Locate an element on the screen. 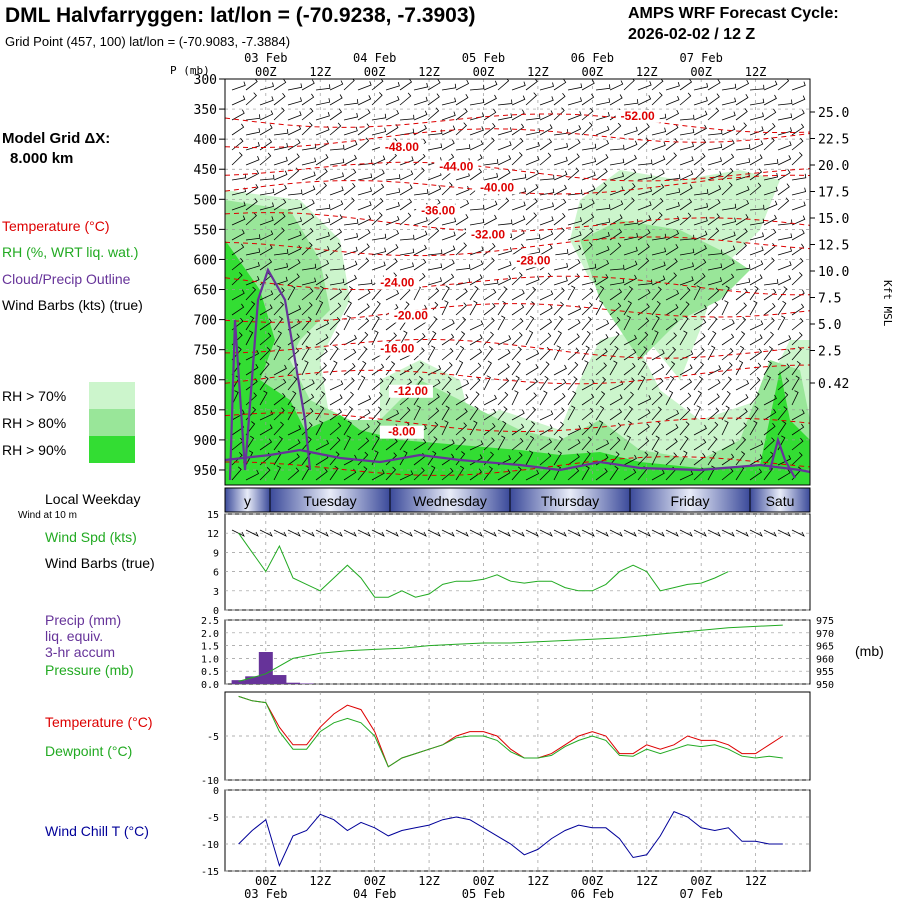  weekday-cell is located at coordinates (570, 500).